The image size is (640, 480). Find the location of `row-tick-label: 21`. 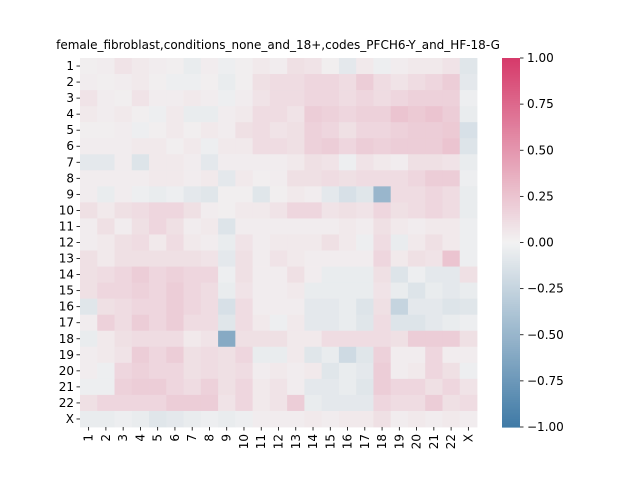

row-tick-label: 21 is located at coordinates (66, 387).